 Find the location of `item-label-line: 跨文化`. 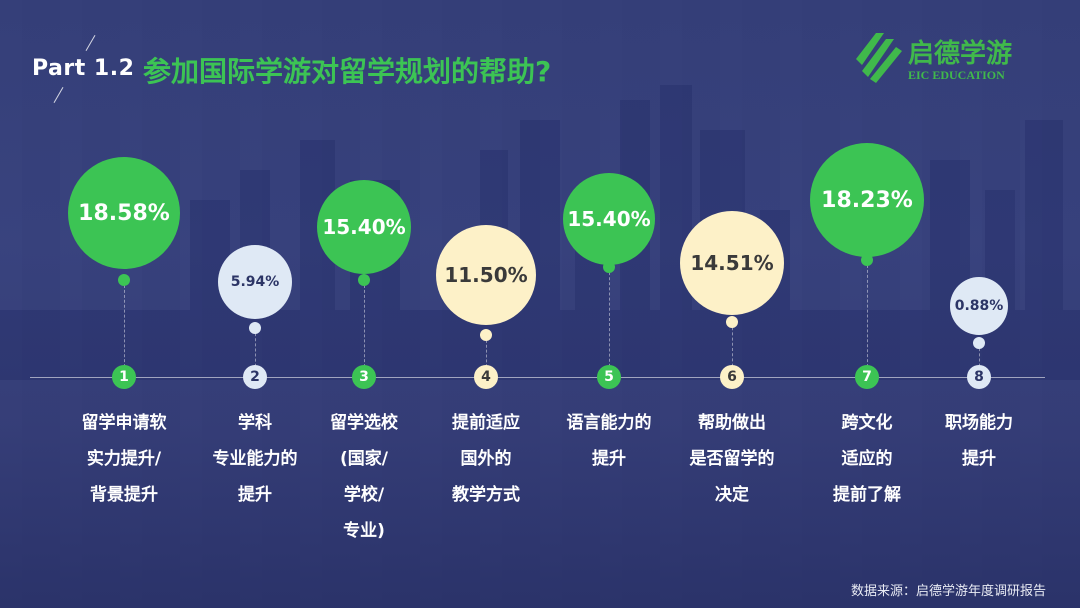

item-label-line: 跨文化 is located at coordinates (867, 423).